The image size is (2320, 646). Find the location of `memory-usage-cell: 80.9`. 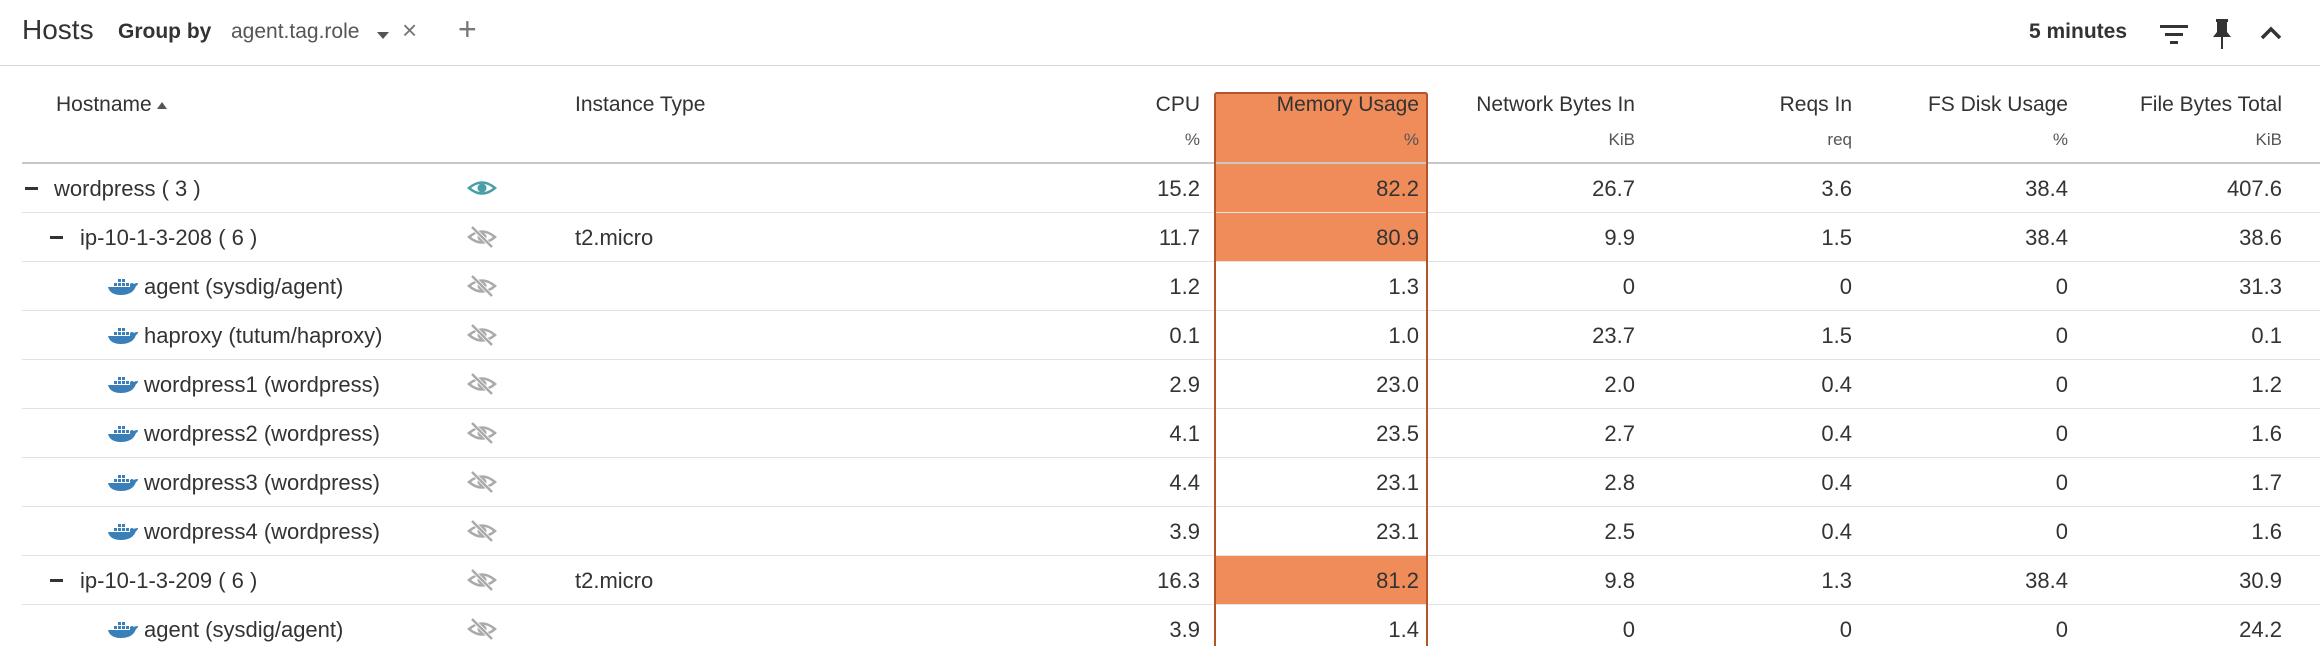

memory-usage-cell: 80.9 is located at coordinates (1397, 237).